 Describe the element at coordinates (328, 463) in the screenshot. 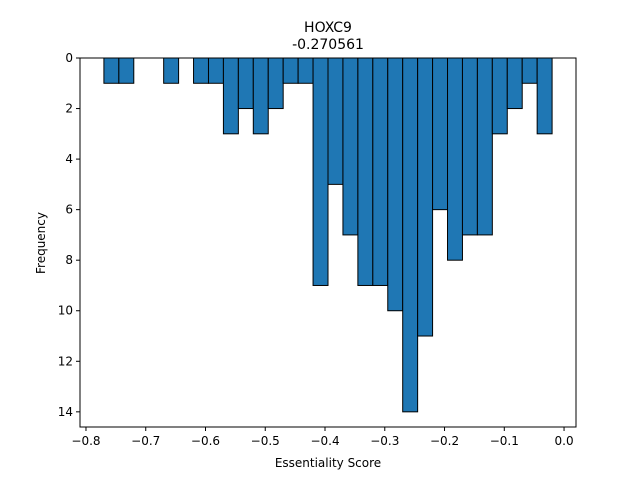

I see `x-axis-label: Essentiality Score` at that location.